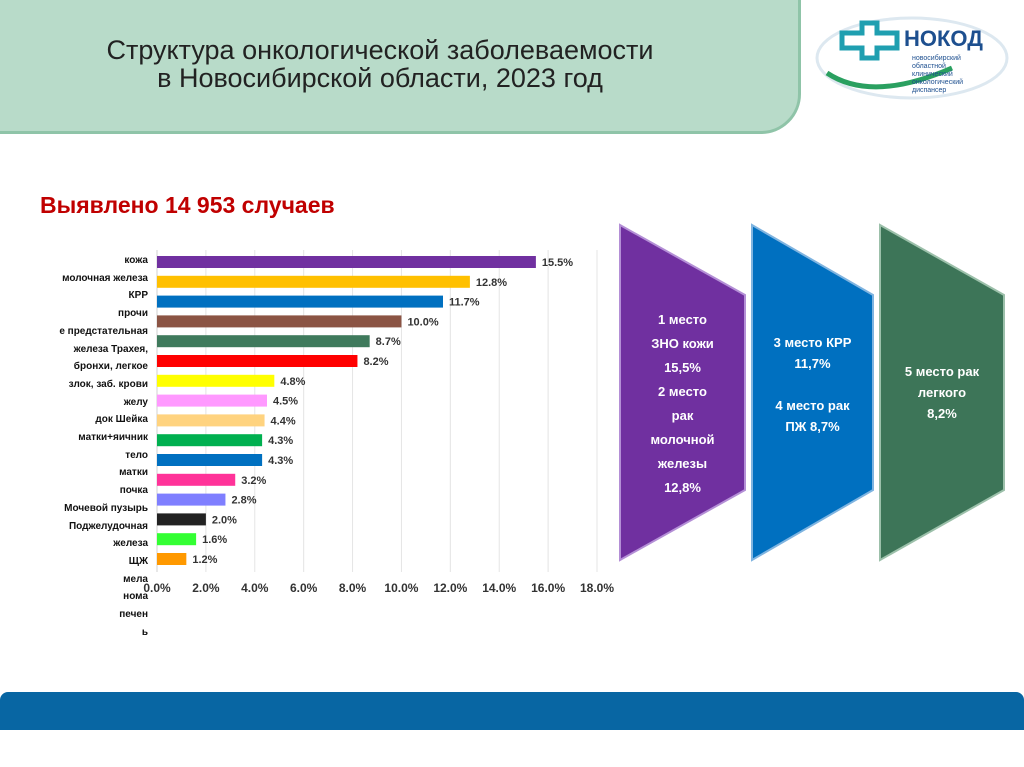  What do you see at coordinates (204, 560) in the screenshot?
I see `bar-value-label: 1.2%` at bounding box center [204, 560].